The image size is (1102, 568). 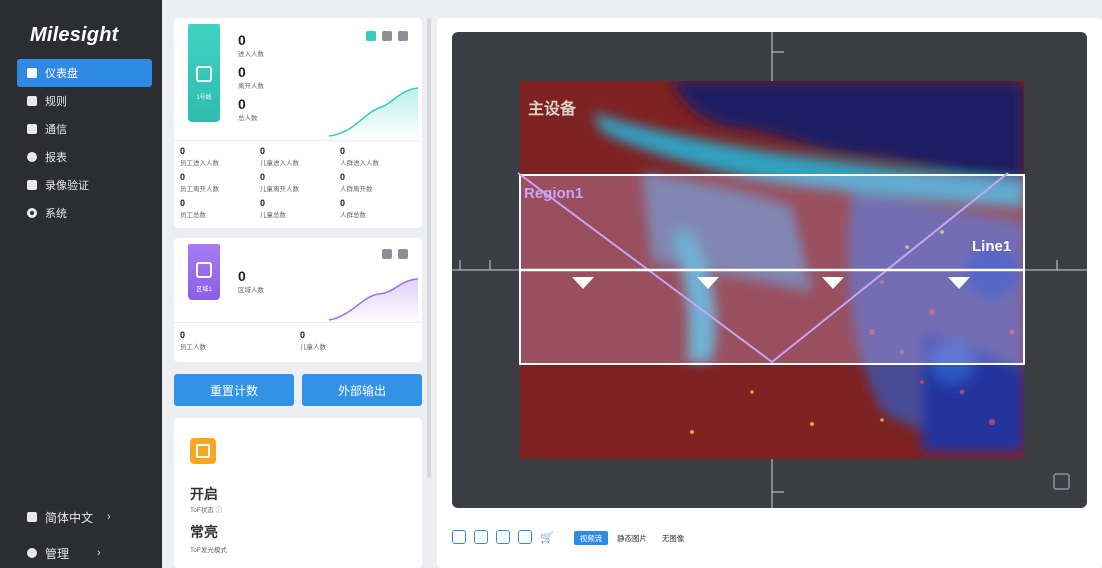 I want to click on report-icon, so click(x=32, y=157).